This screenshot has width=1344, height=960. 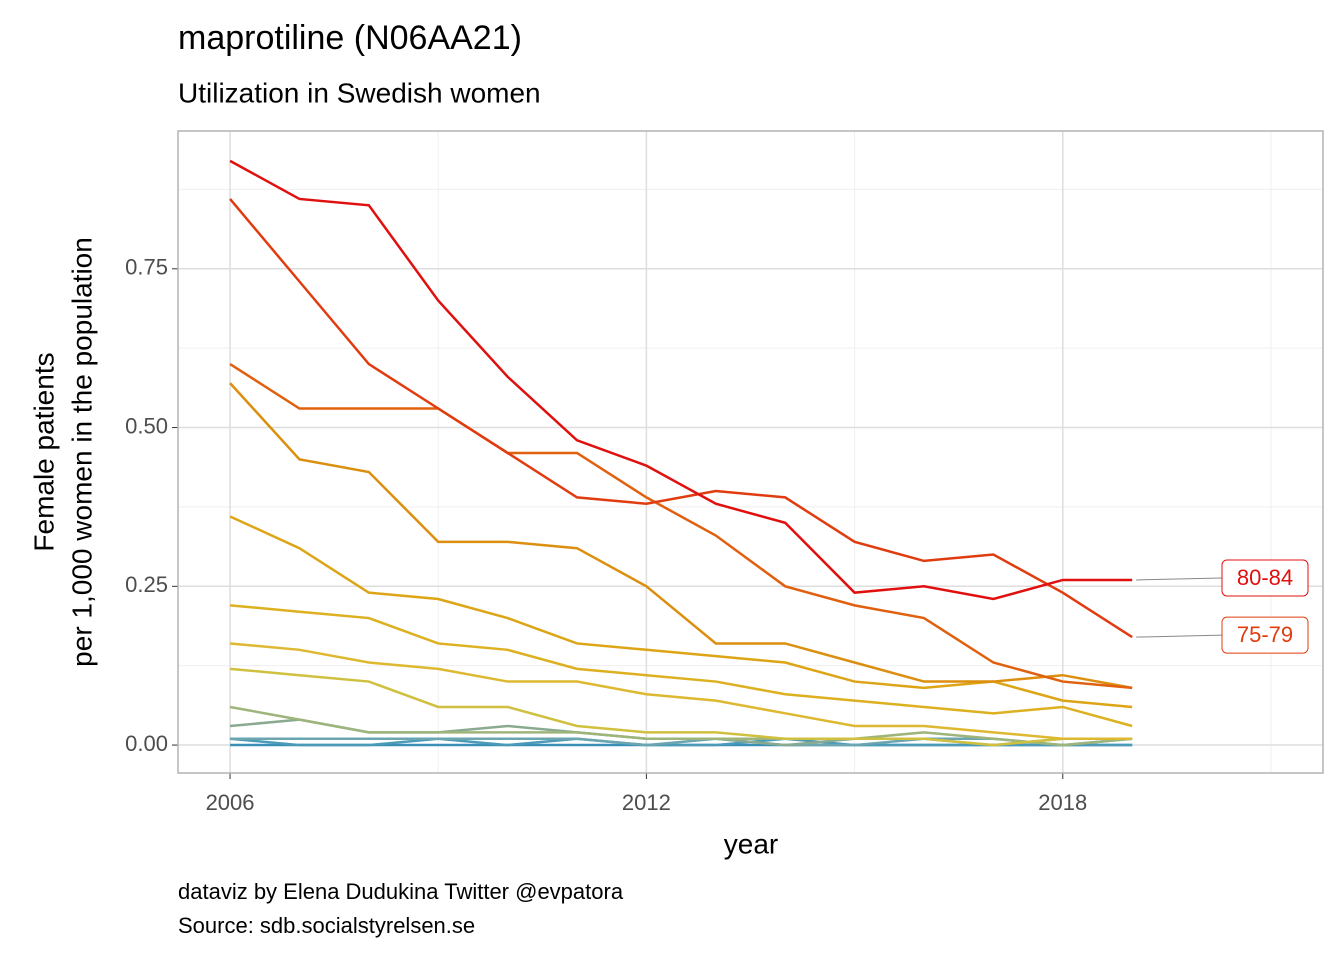 What do you see at coordinates (146, 267) in the screenshot?
I see `y-tick-label: 0.75` at bounding box center [146, 267].